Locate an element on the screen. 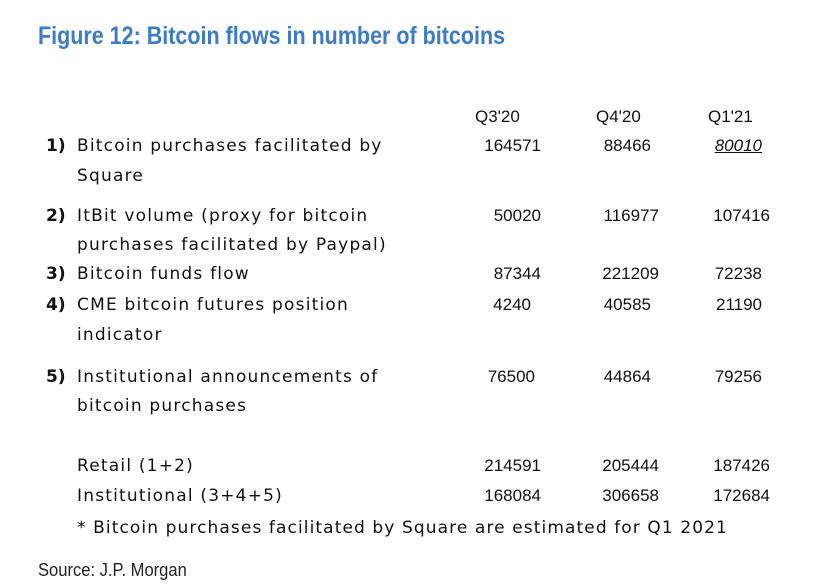 The height and width of the screenshot is (587, 816). table-cell-estimated: 80010 is located at coordinates (738, 145).